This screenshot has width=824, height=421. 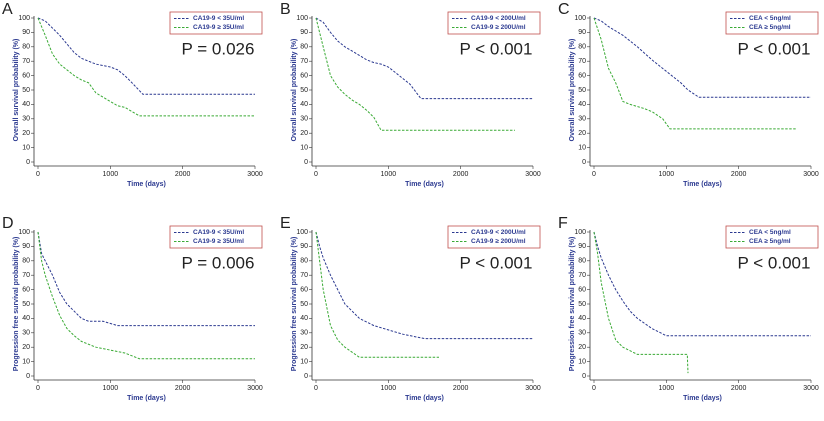 What do you see at coordinates (498, 241) in the screenshot?
I see `legend-label: CA19-9 ≥ 200U/ml` at bounding box center [498, 241].